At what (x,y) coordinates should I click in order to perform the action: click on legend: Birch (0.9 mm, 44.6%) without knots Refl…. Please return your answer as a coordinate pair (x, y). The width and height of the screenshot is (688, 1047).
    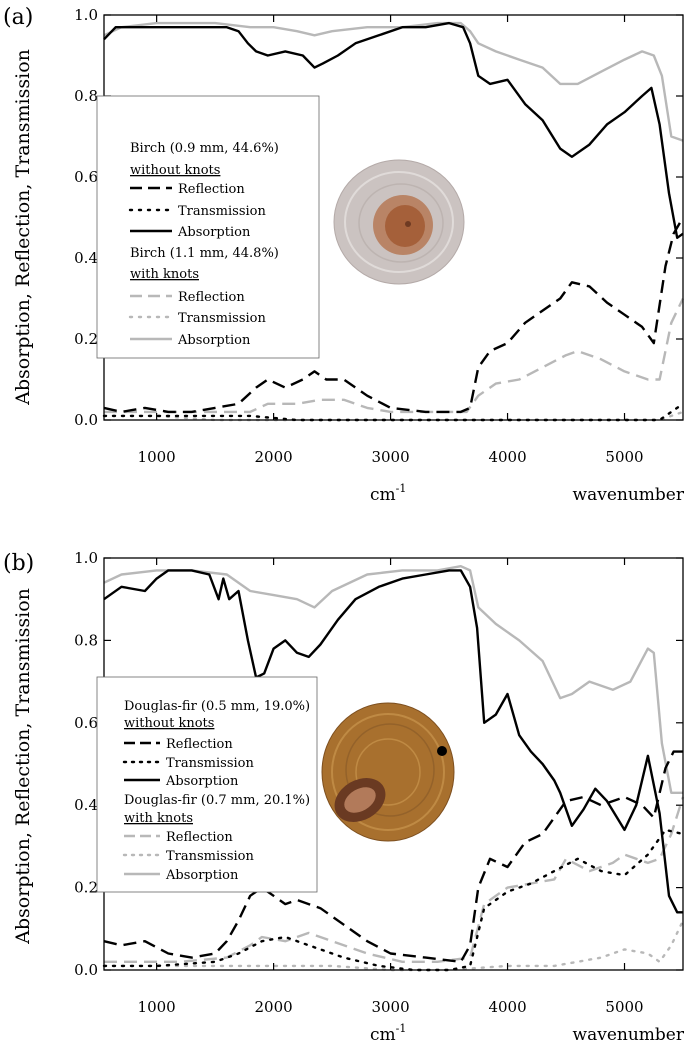
    Looking at the image, I should click on (208, 227).